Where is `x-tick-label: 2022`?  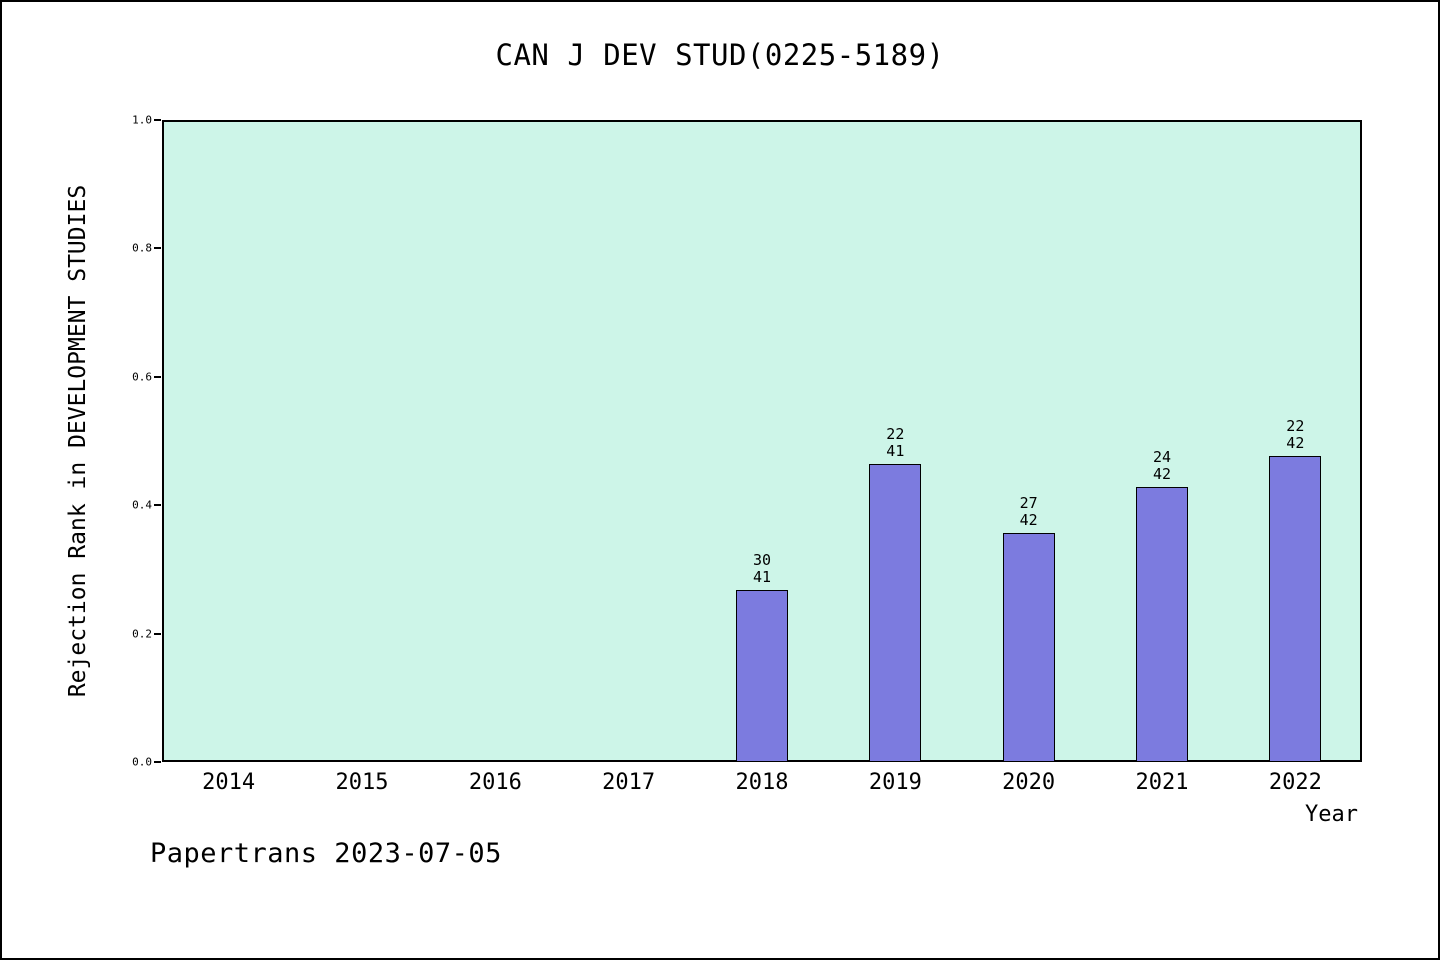 x-tick-label: 2022 is located at coordinates (1295, 782).